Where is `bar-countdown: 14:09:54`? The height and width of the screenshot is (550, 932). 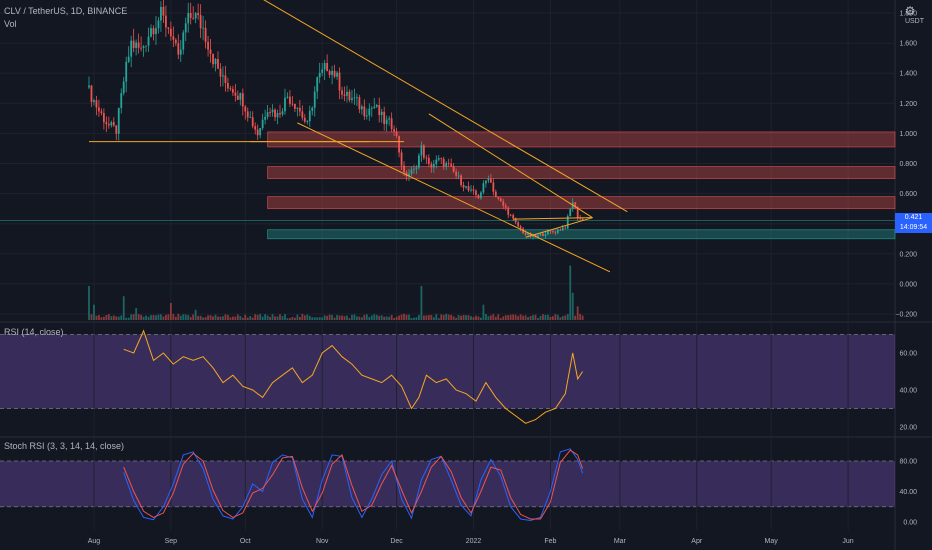
bar-countdown: 14:09:54 is located at coordinates (913, 227).